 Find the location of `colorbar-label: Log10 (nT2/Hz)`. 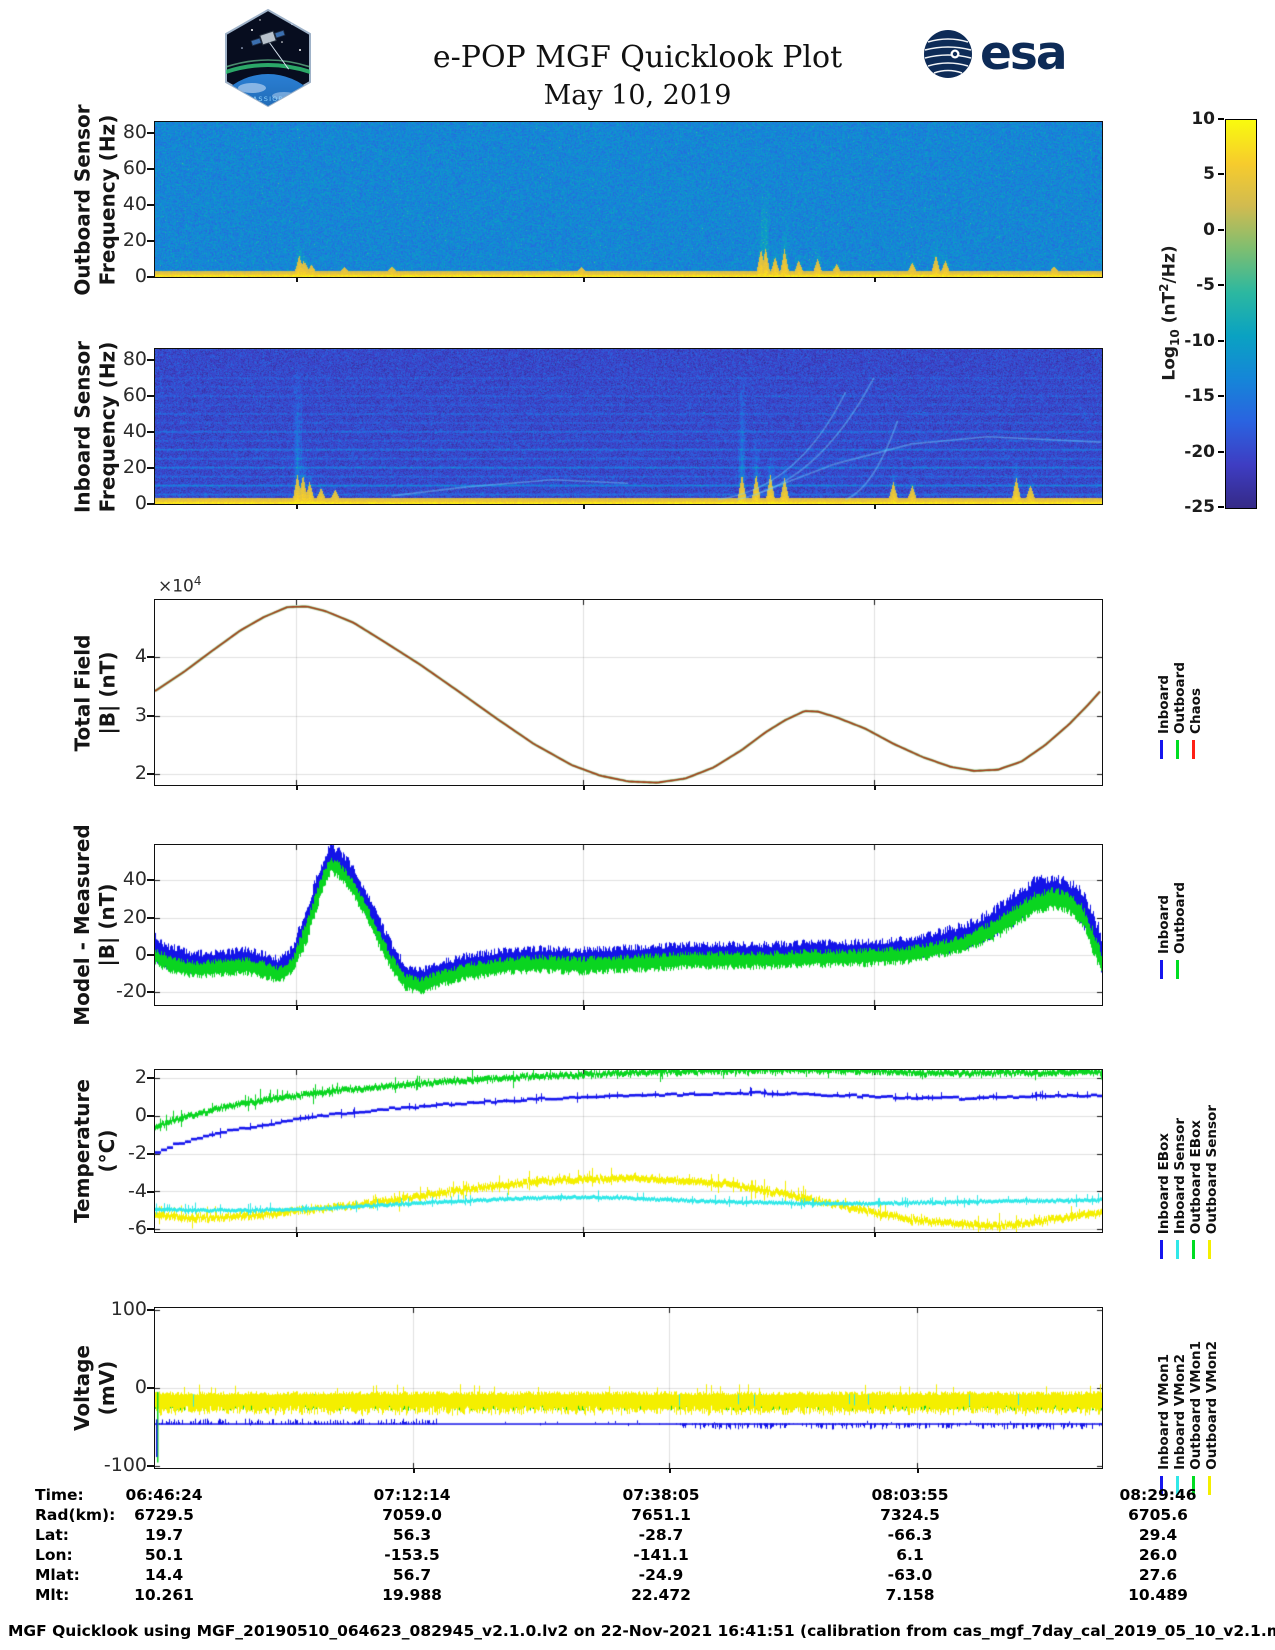

colorbar-label: Log10 (nT2/Hz) is located at coordinates (1170, 313).